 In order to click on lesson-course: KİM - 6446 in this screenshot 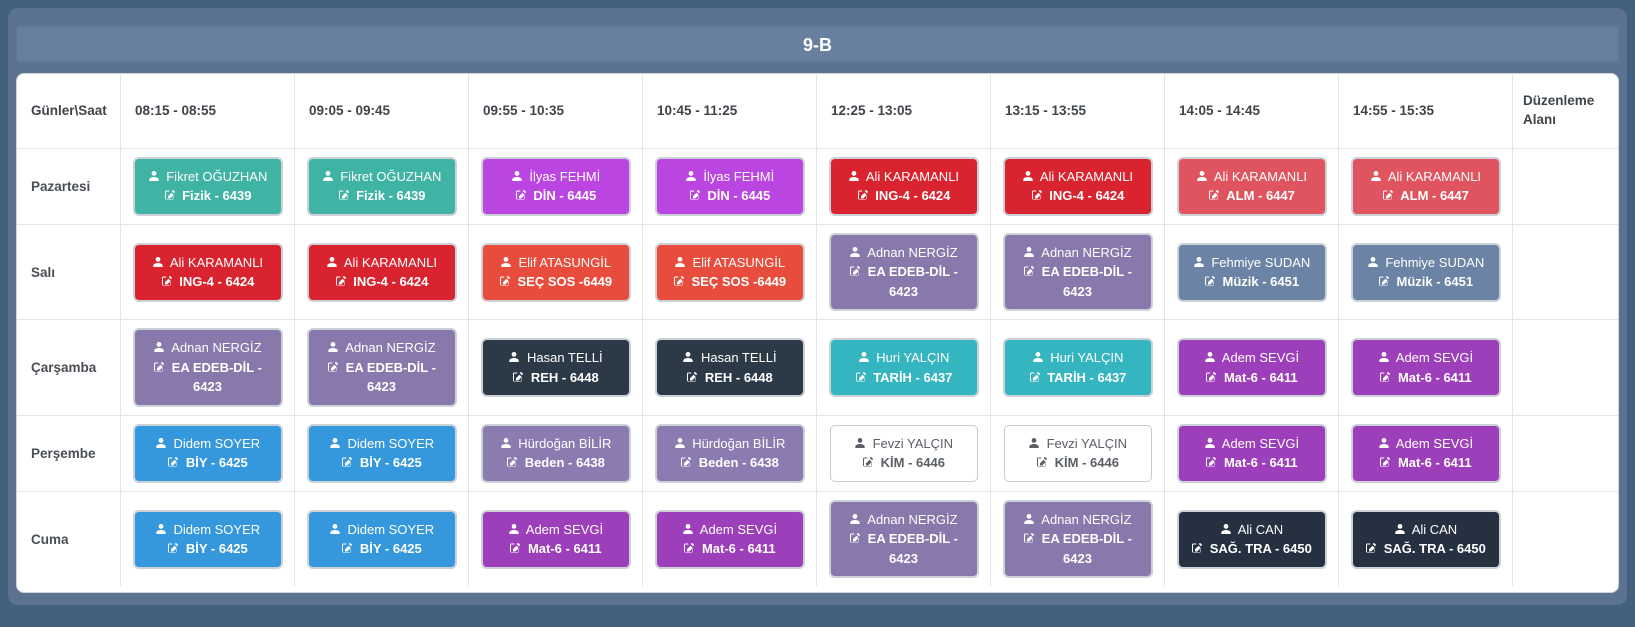, I will do `click(904, 463)`.